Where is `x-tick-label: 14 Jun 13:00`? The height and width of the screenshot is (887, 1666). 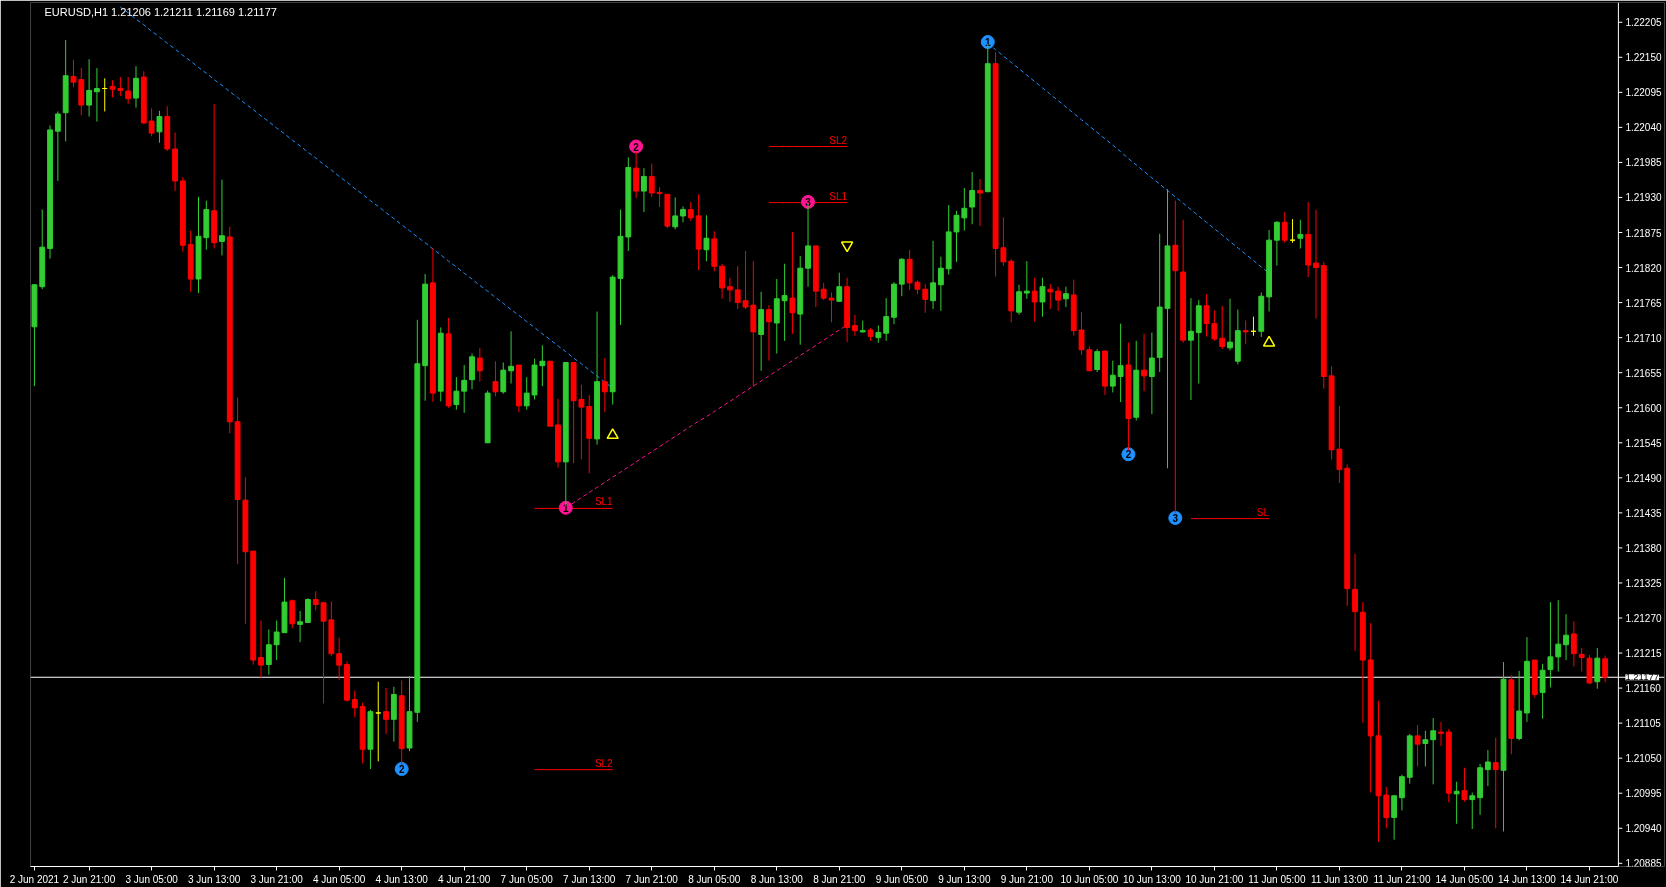
x-tick-label: 14 Jun 13:00 is located at coordinates (1527, 879).